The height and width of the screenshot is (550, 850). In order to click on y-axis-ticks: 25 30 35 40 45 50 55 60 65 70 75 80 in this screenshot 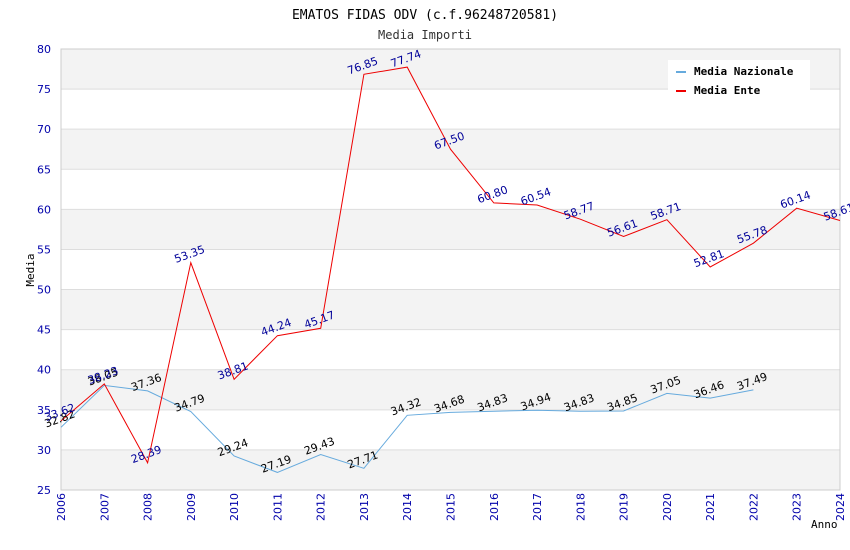, I will do `click(44, 270)`.